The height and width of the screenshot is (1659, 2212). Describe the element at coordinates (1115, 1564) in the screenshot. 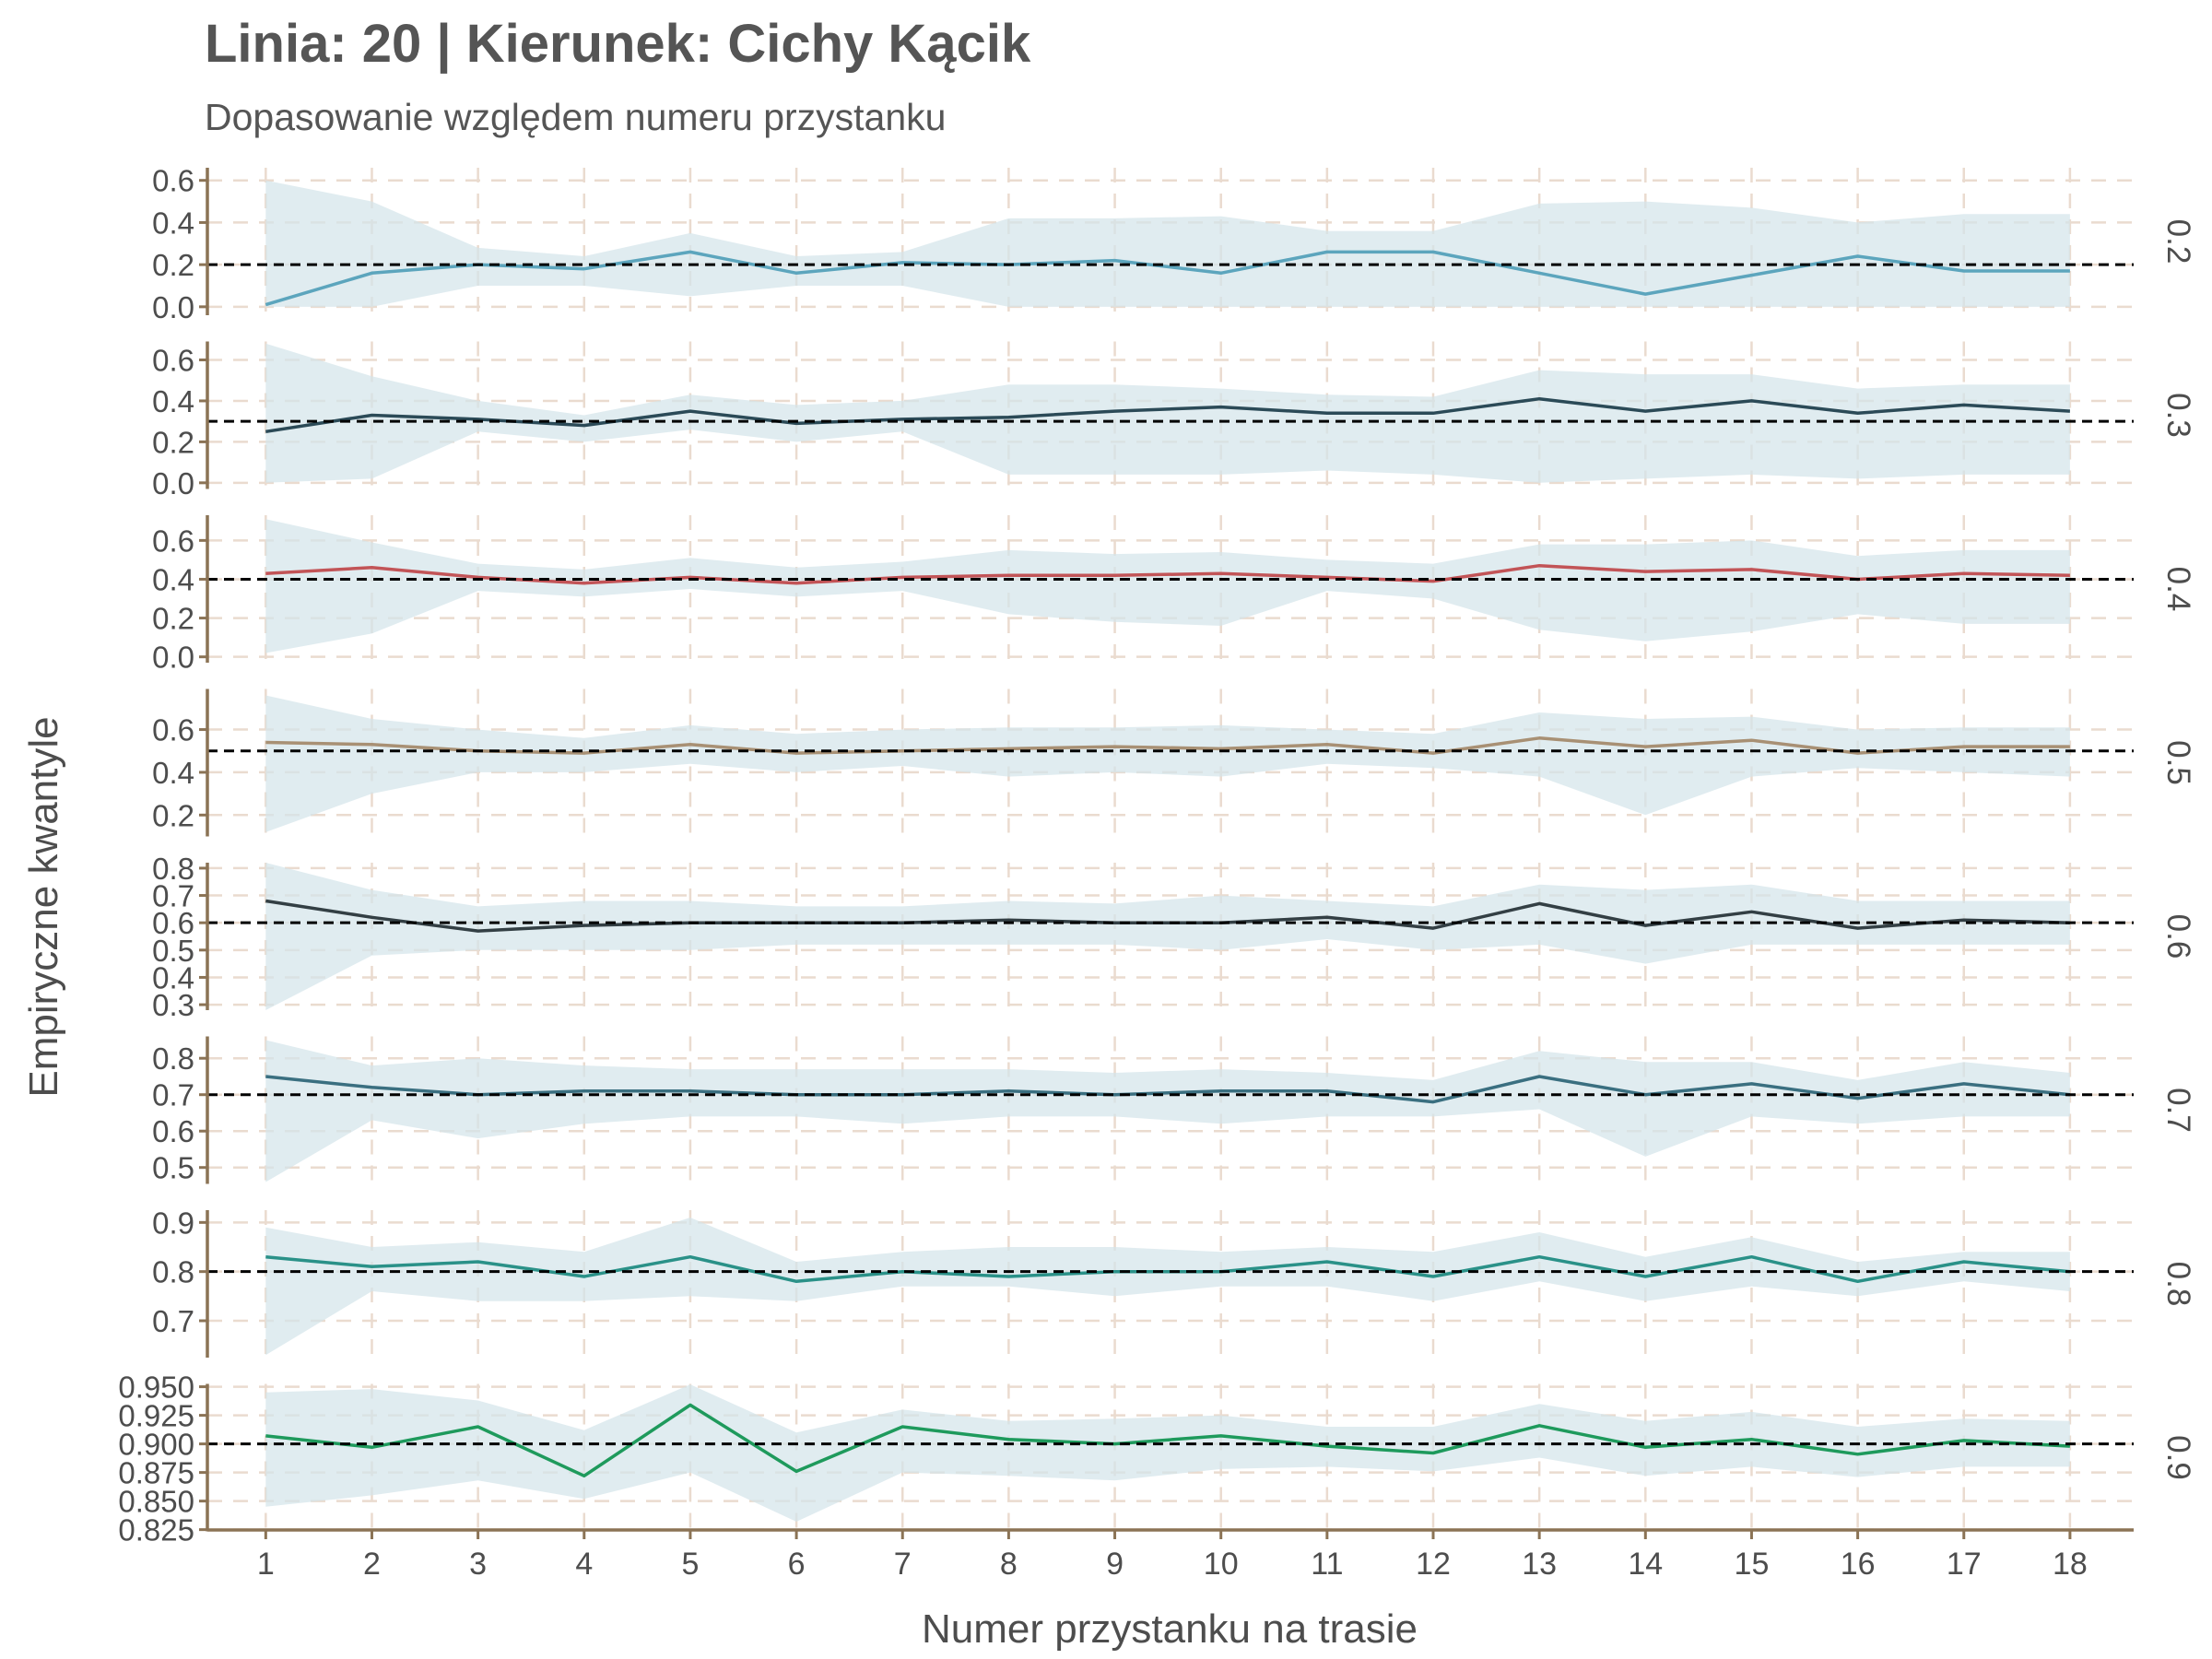

I see `x-tick-label: 9` at that location.